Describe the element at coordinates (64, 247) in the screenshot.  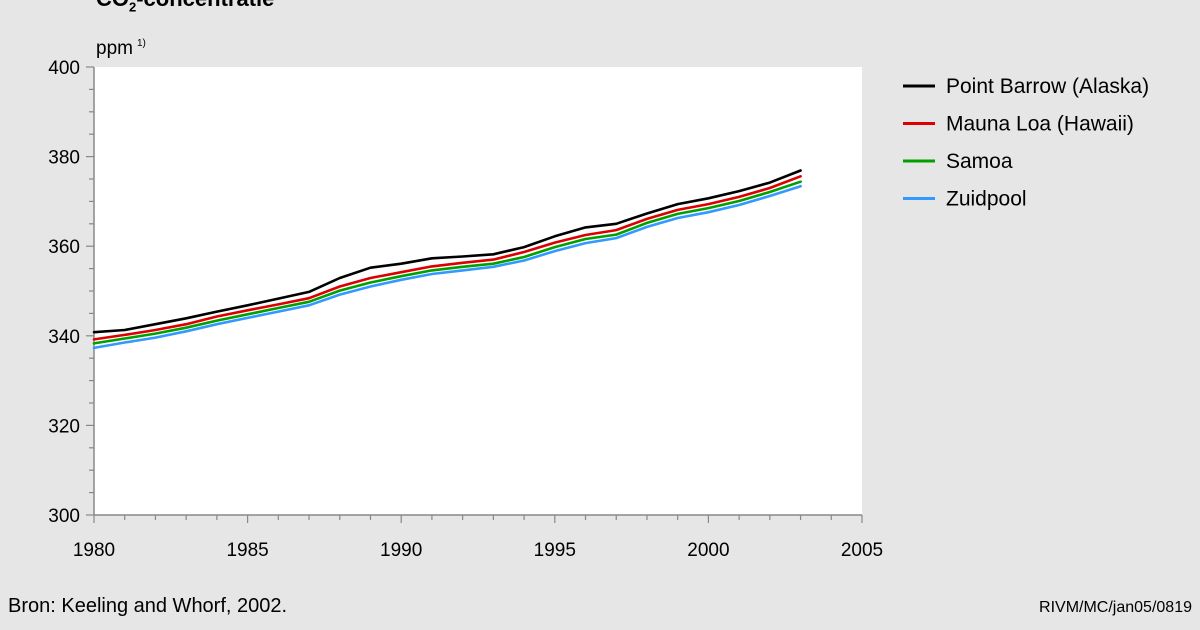
I see `y-tick-label: 360` at that location.